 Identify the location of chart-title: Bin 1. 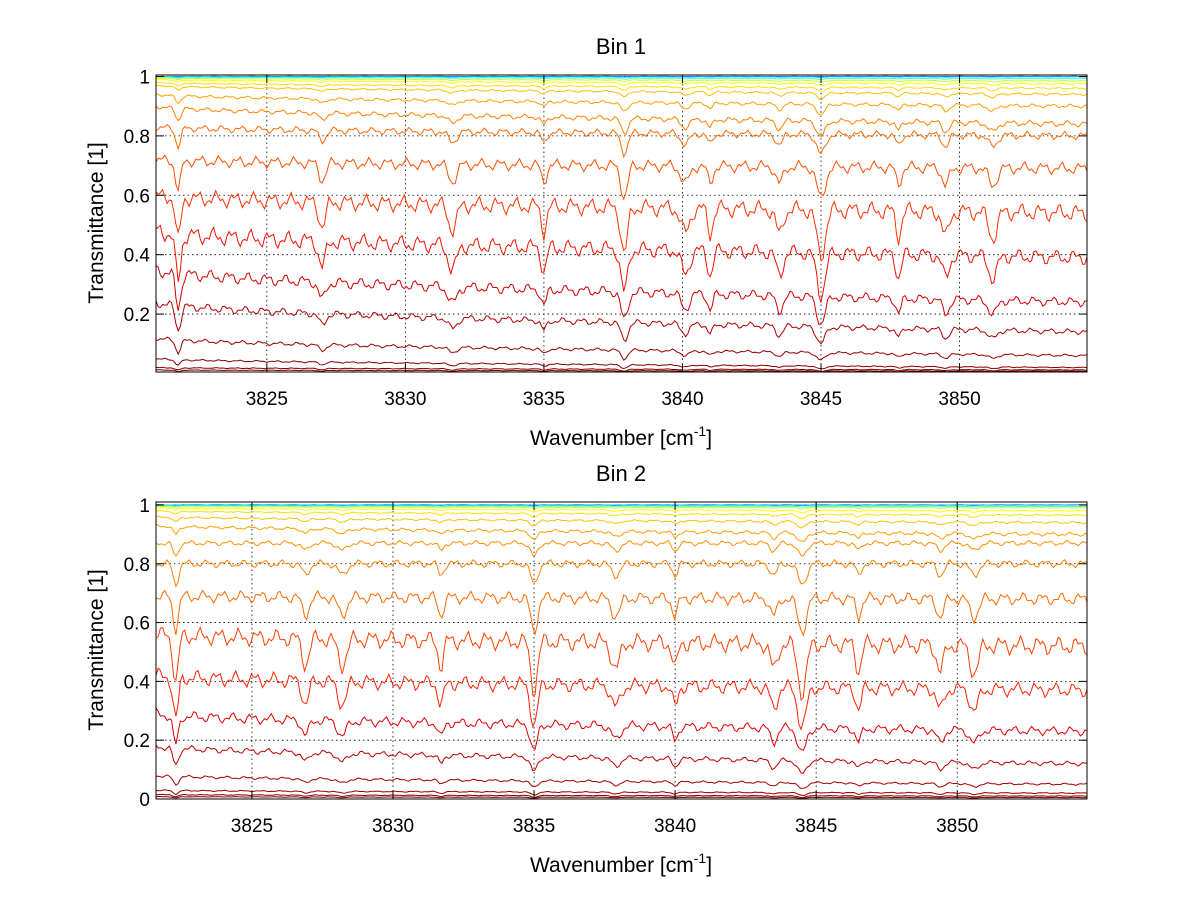
(621, 46).